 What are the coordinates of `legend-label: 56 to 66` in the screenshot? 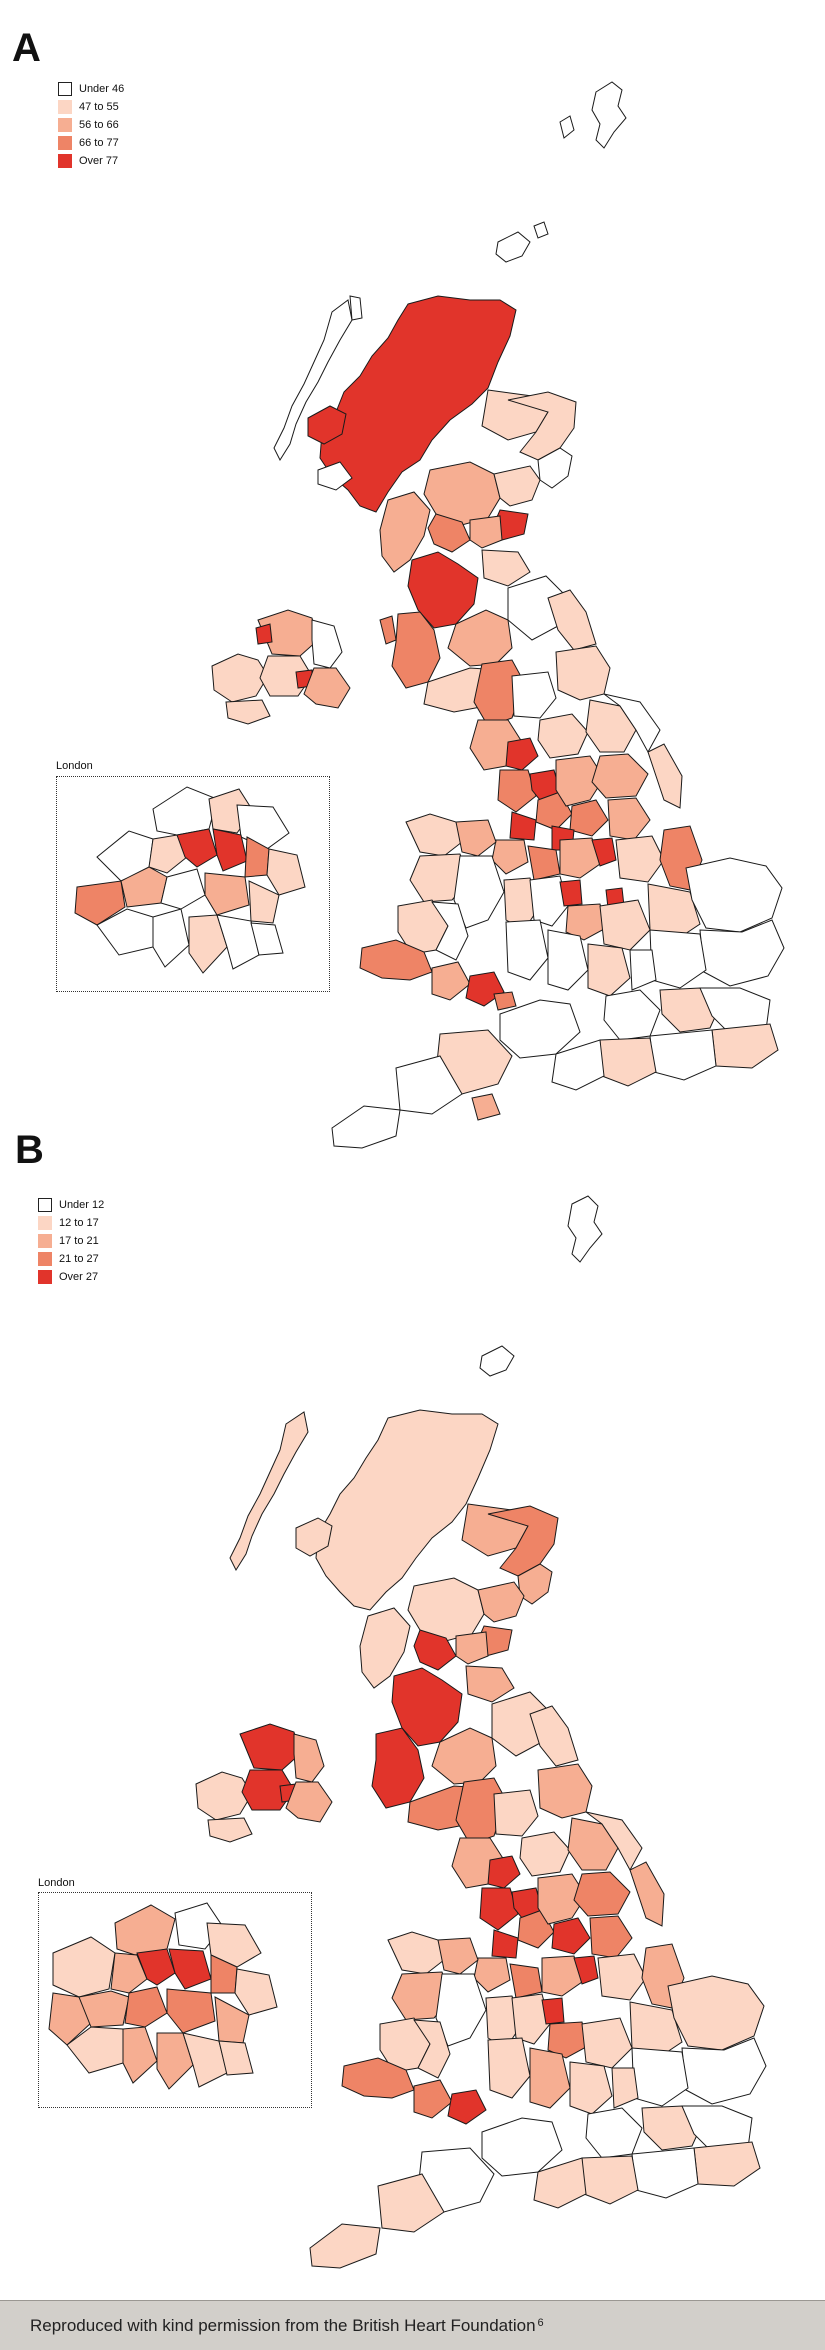 It's located at (99, 125).